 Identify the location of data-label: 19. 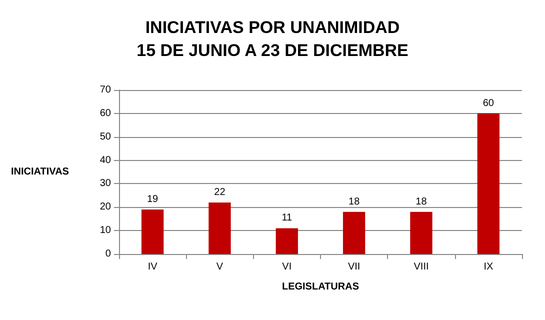
(152, 199).